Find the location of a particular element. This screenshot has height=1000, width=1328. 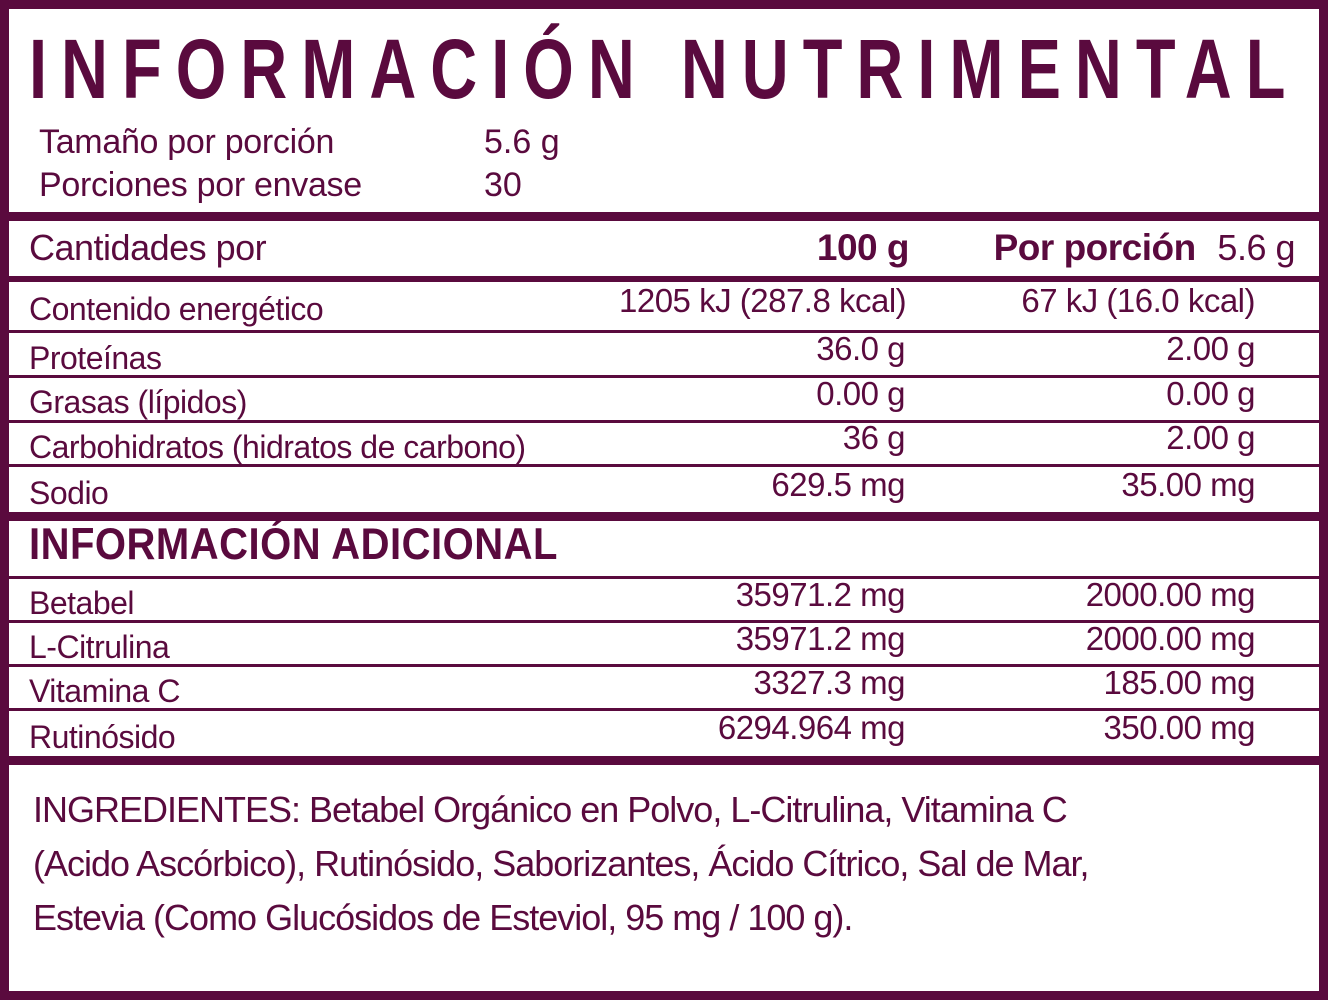

per-portion-value: 35.00 mg is located at coordinates (1188, 484).